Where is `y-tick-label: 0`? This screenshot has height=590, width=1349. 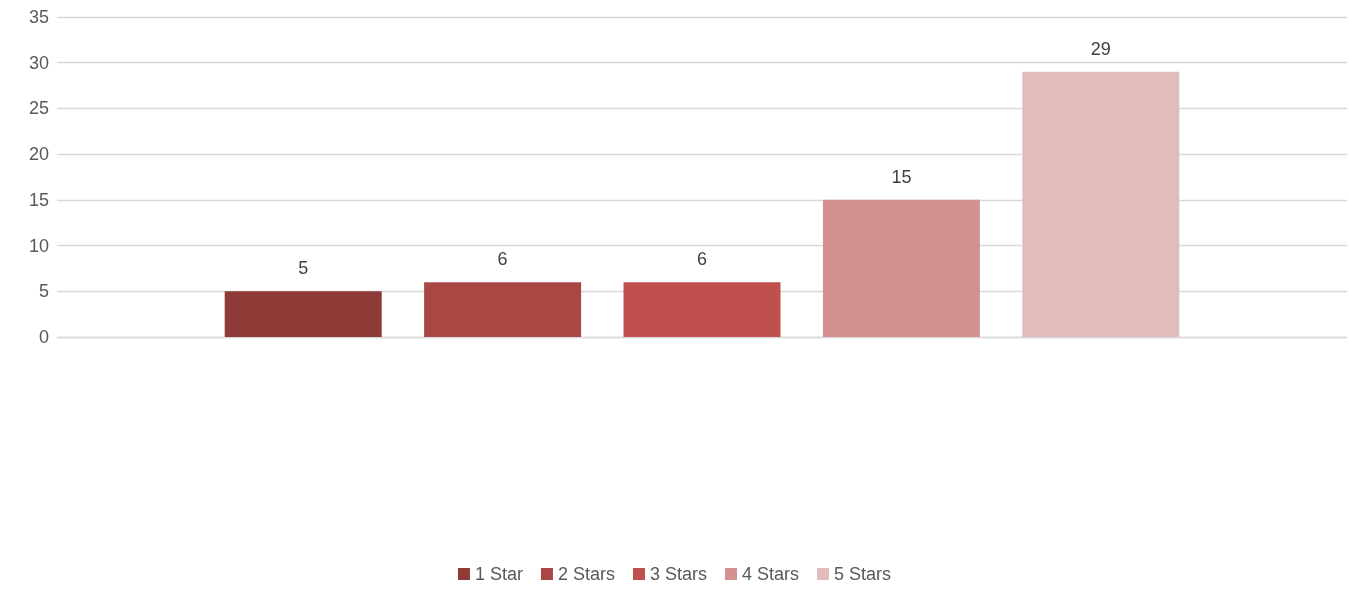
y-tick-label: 0 is located at coordinates (43, 337).